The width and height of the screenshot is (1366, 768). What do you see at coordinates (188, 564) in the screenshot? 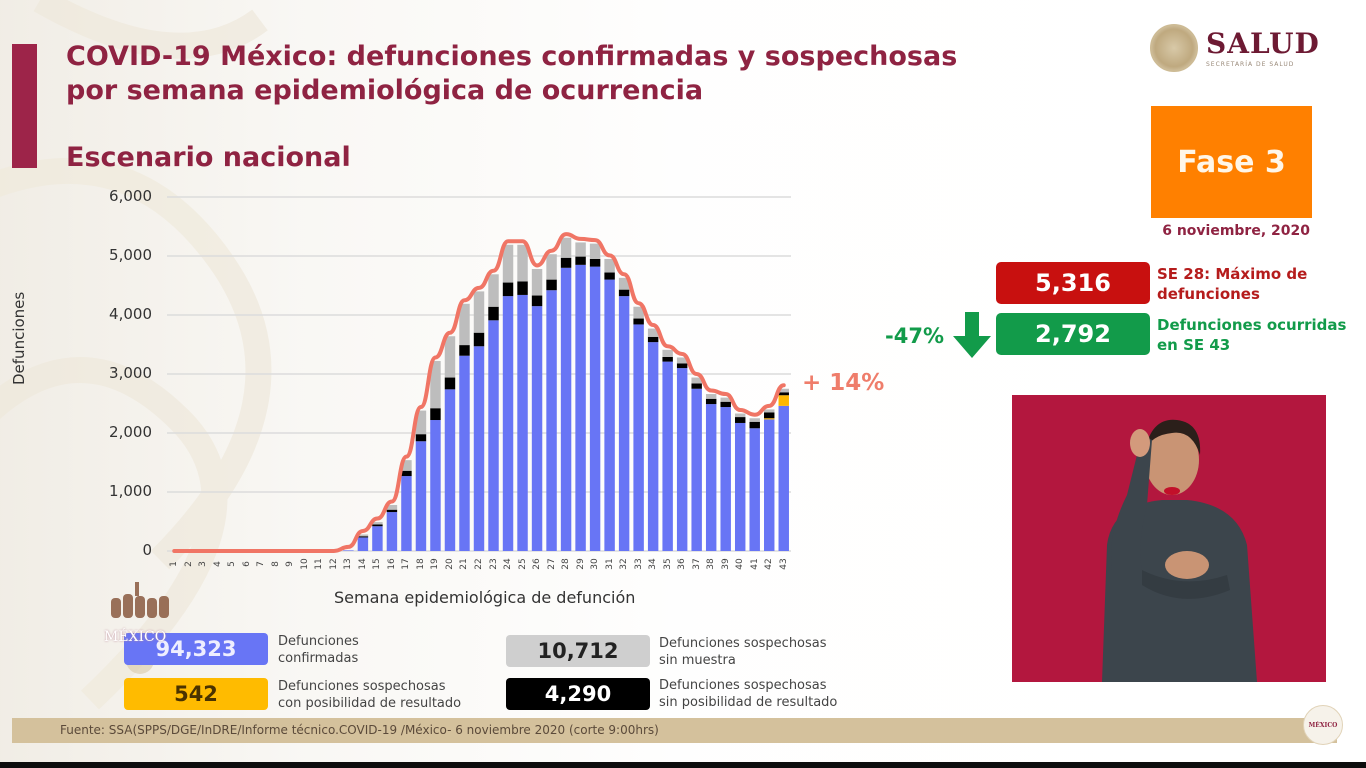
I see `x-tick-label: 2` at bounding box center [188, 564].